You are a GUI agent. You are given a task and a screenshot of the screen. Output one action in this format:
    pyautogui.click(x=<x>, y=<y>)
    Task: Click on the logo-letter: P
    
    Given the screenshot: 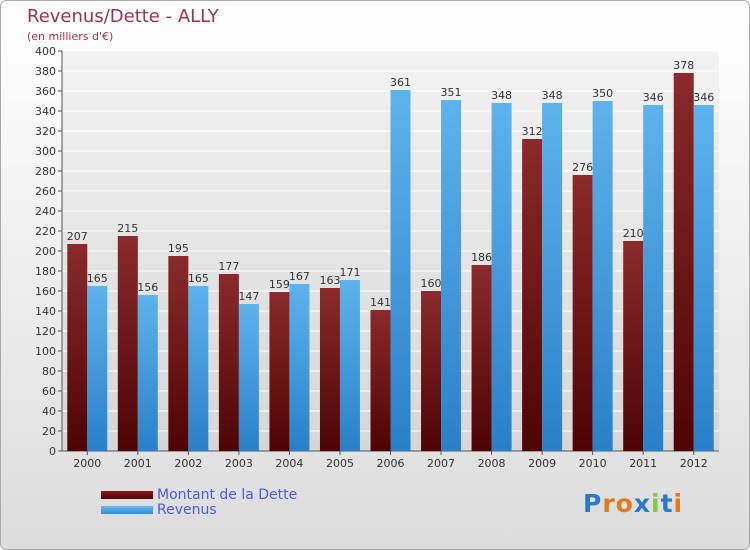 What is the action you would take?
    pyautogui.click(x=593, y=503)
    